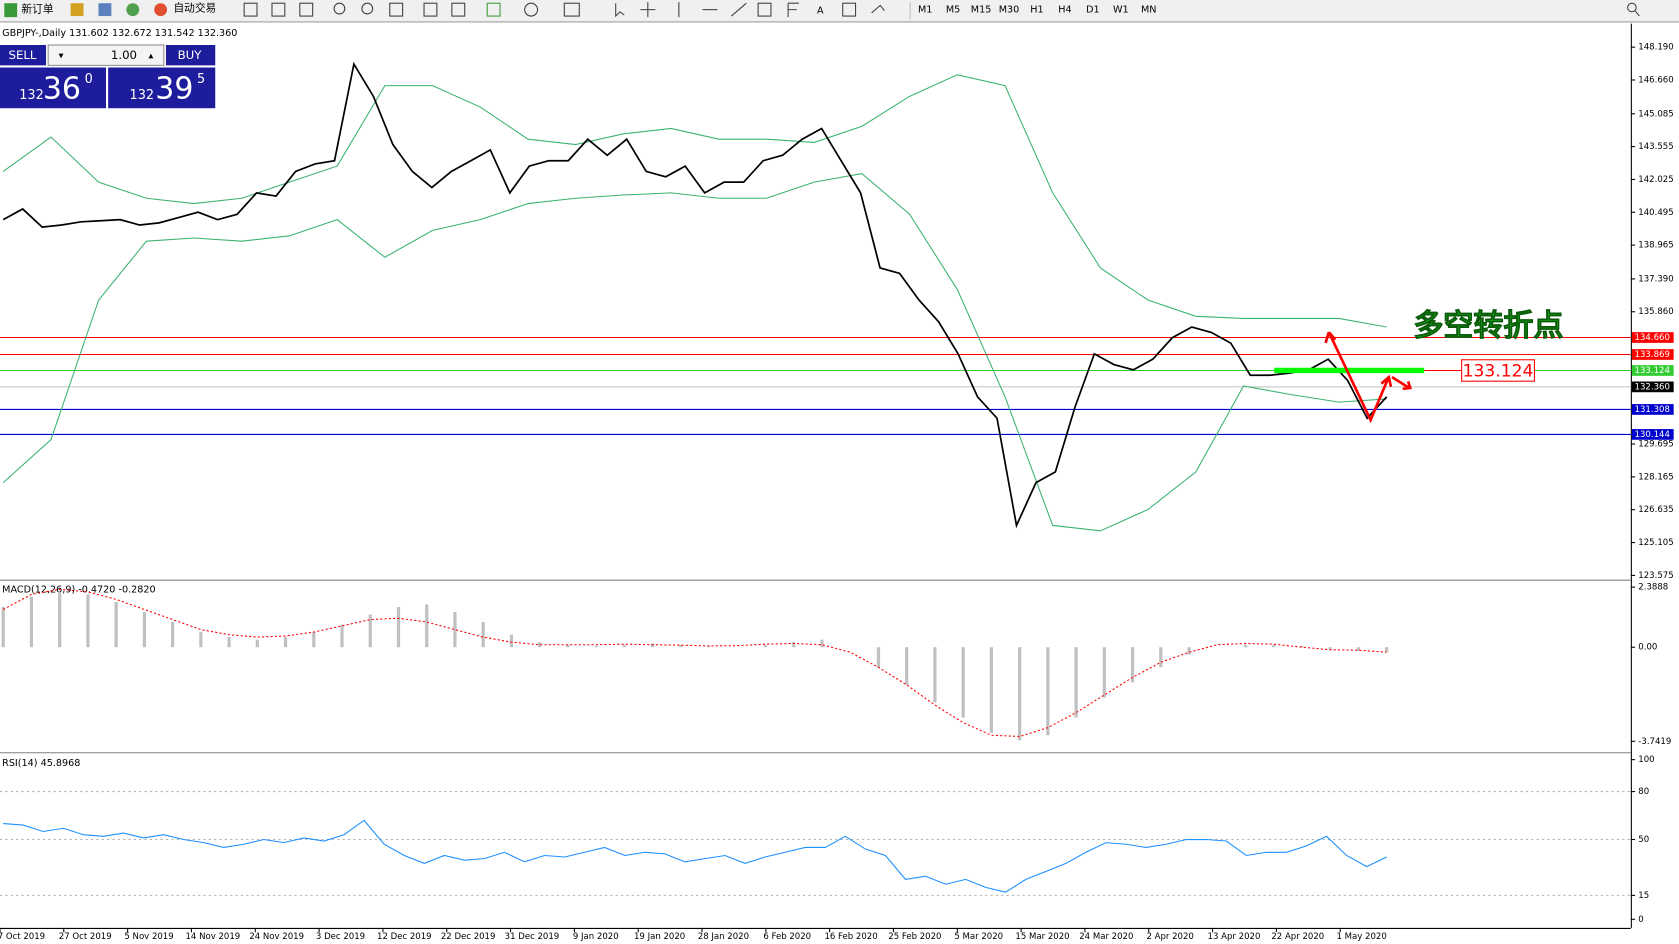  What do you see at coordinates (1655, 510) in the screenshot?
I see `y-tick-label: 126.635` at bounding box center [1655, 510].